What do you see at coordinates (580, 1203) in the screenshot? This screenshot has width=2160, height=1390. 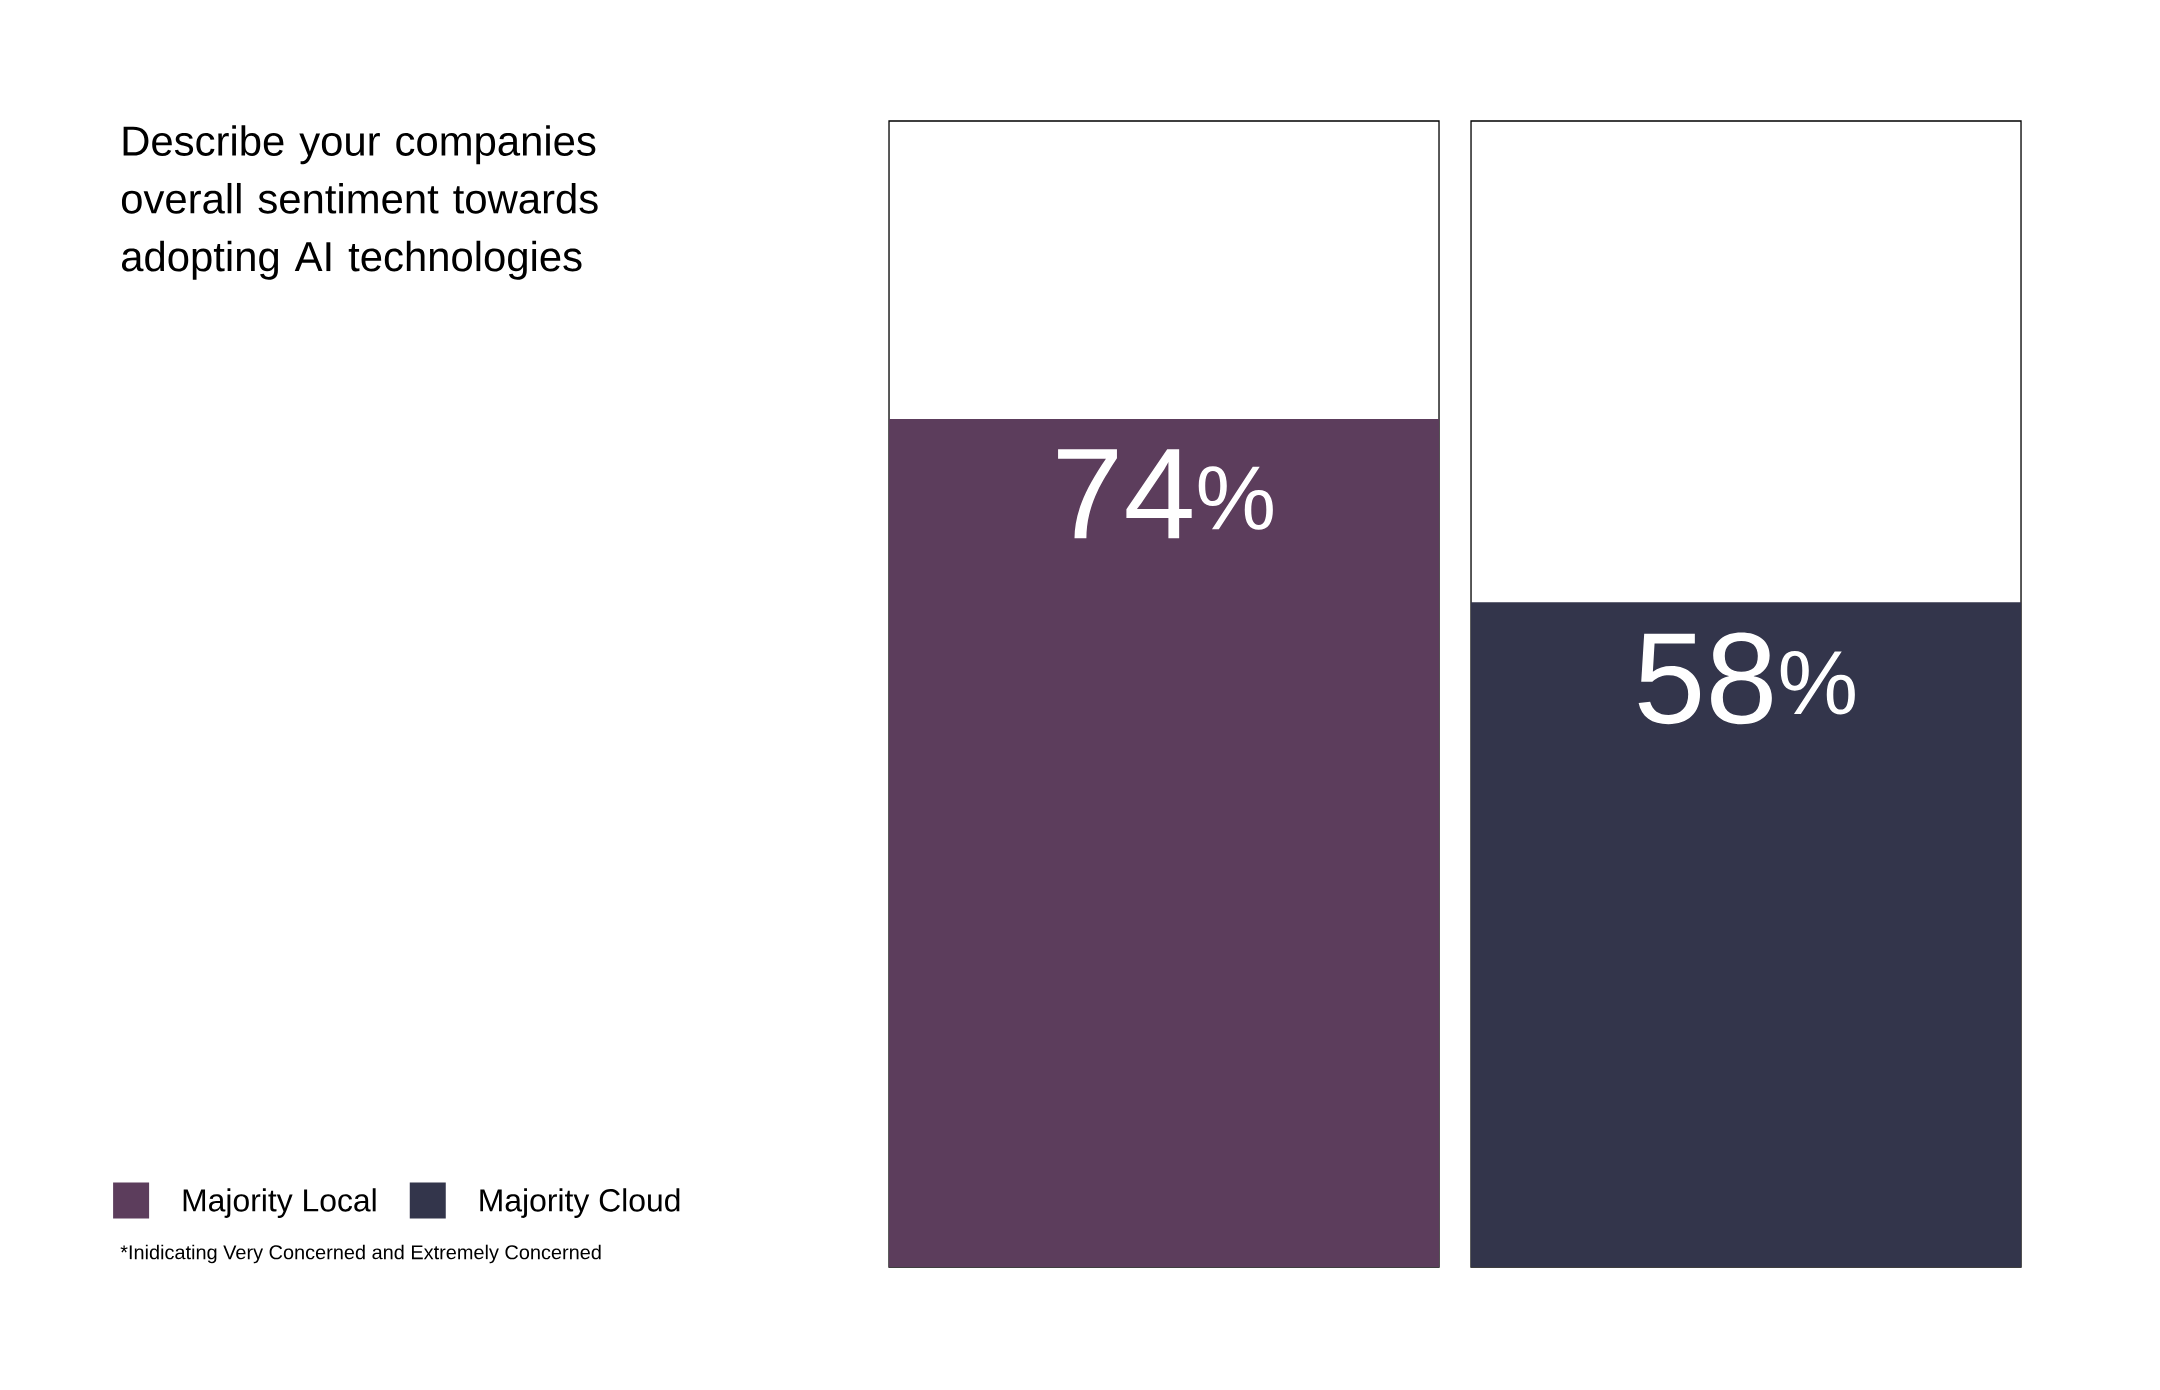 I see `legend-label: Majority Cloud` at bounding box center [580, 1203].